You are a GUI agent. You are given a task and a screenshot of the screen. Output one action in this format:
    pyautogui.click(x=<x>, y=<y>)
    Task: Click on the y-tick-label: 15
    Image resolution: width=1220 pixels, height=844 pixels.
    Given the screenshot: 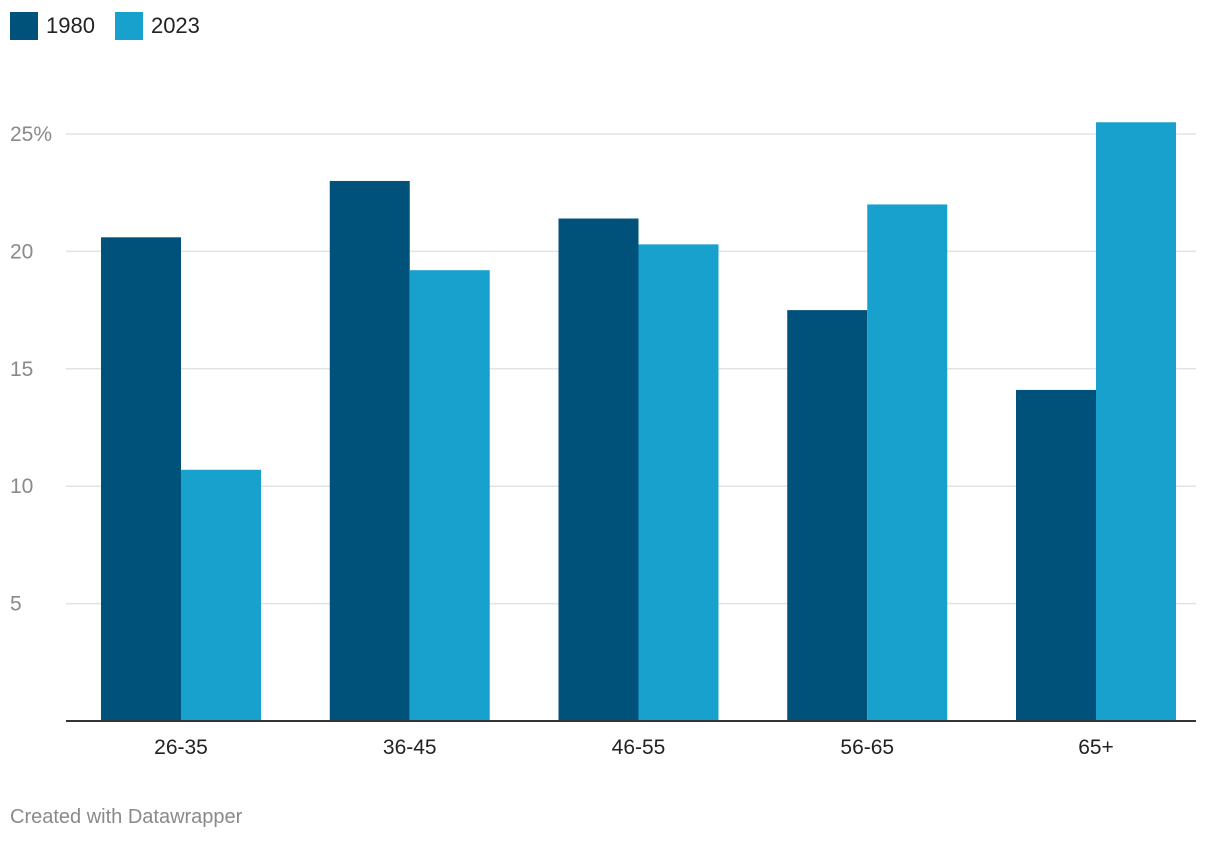 What is the action you would take?
    pyautogui.click(x=21, y=369)
    